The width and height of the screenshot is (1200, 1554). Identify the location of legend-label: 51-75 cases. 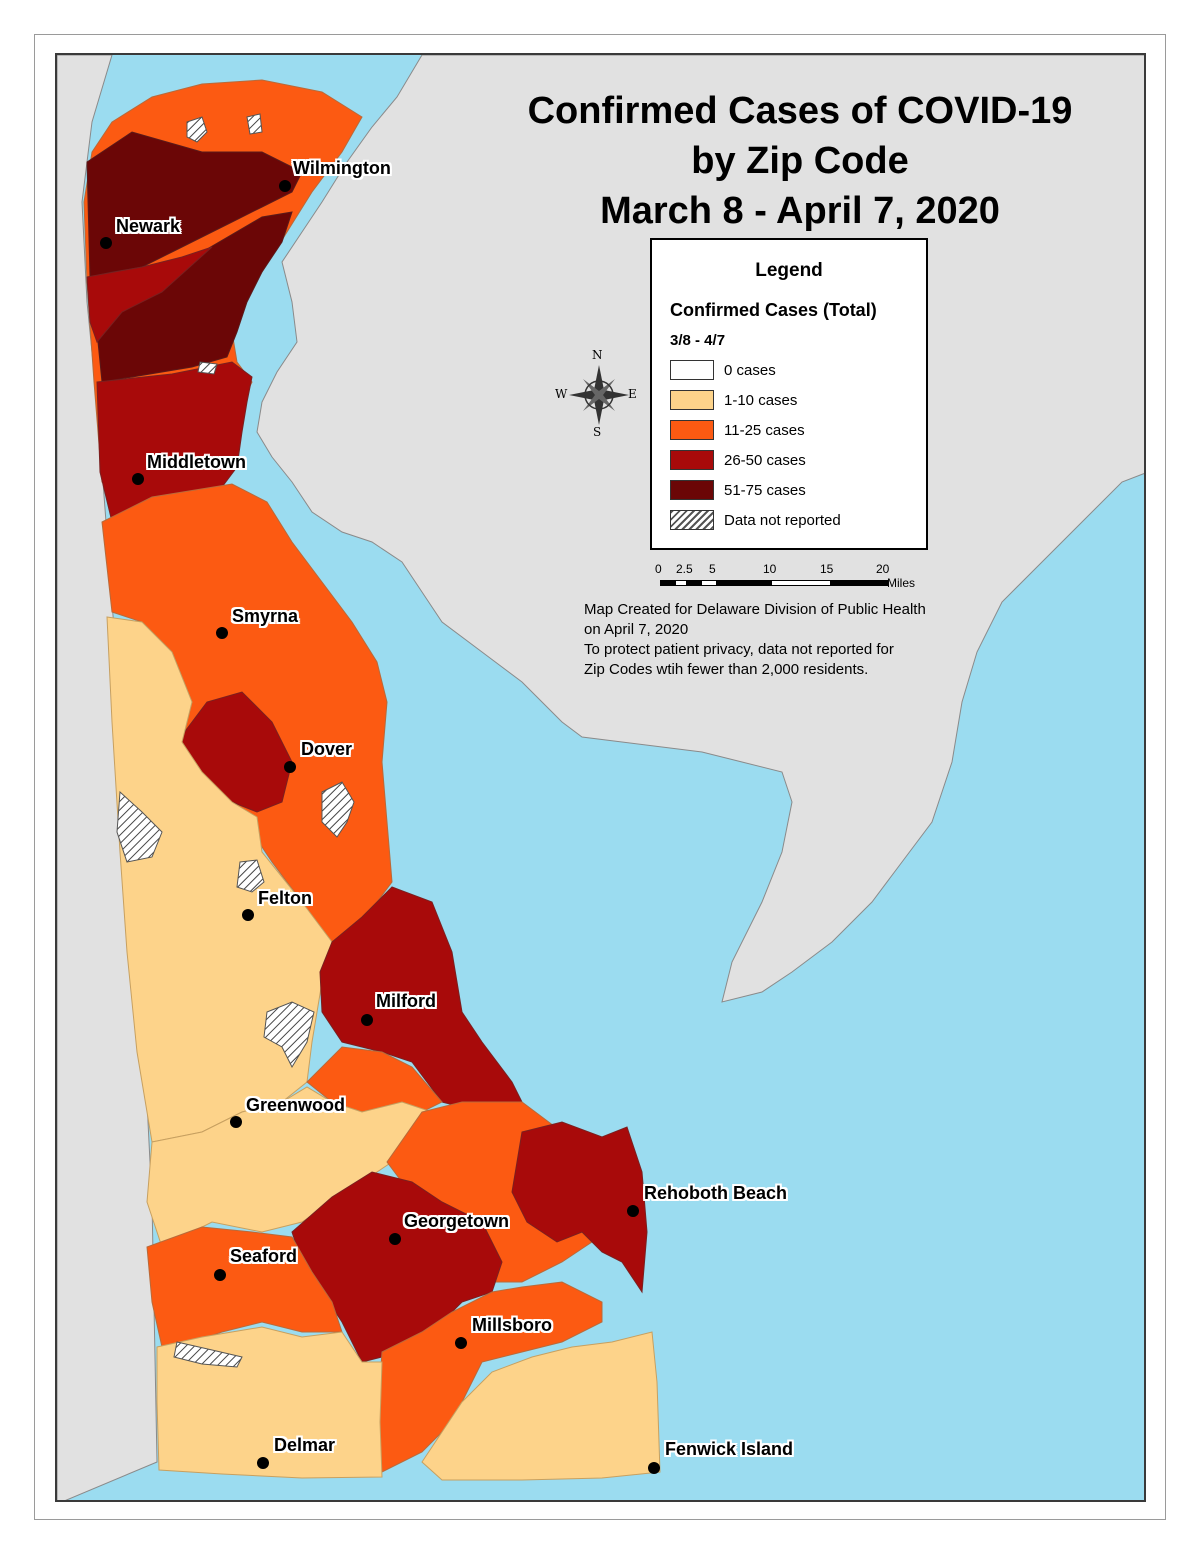
(765, 490).